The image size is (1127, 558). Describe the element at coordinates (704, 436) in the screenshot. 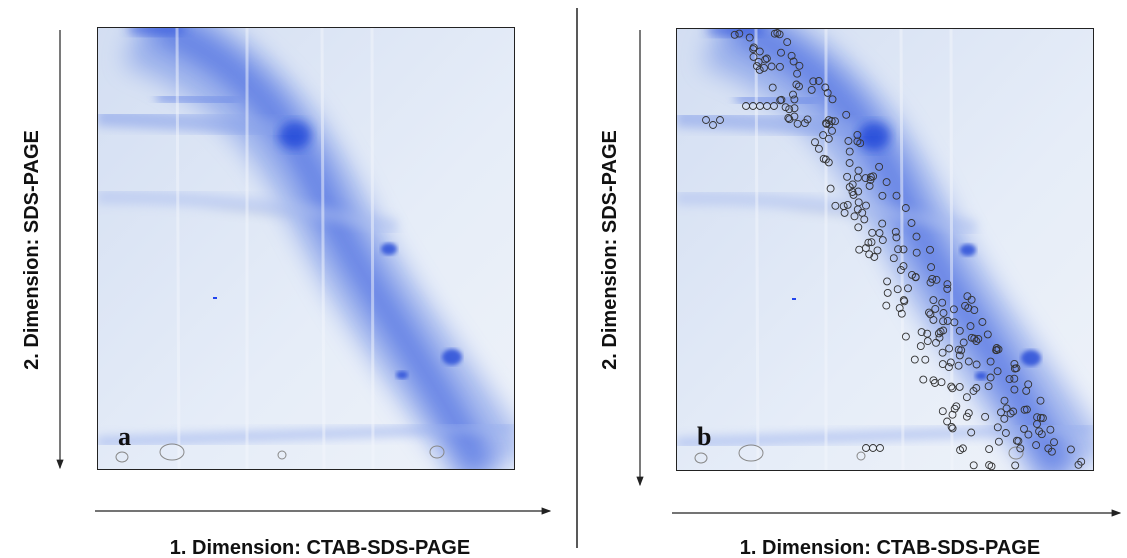

I see `panel-letter: b` at that location.